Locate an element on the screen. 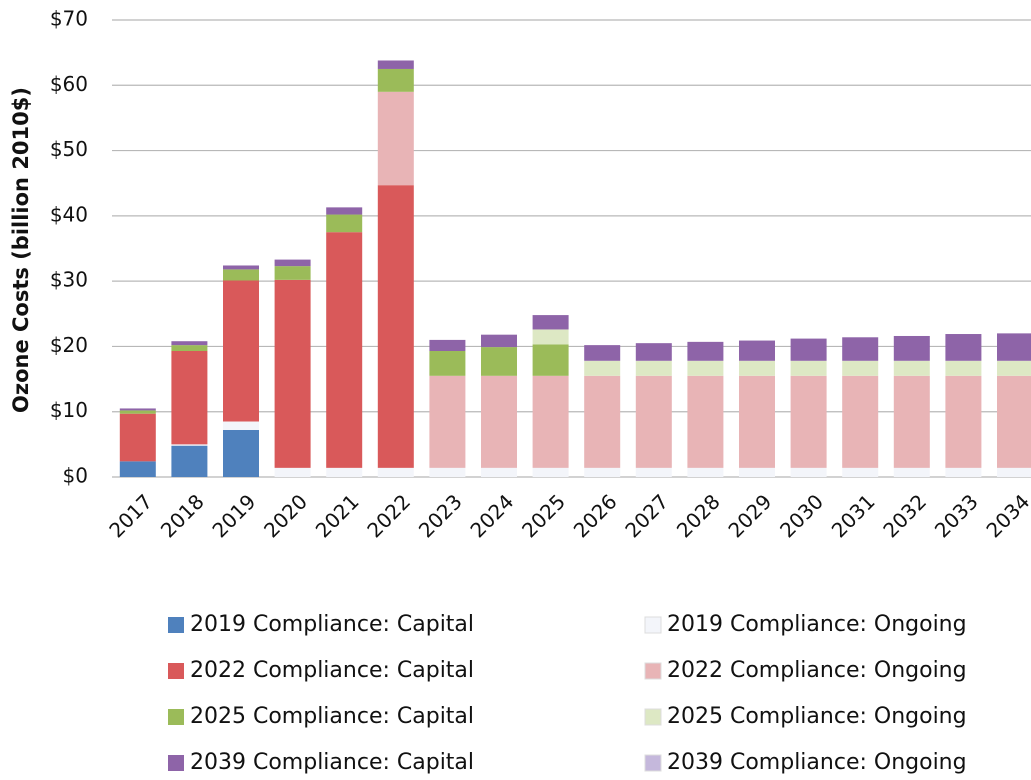 This screenshot has width=1031, height=780. x-tick-label: 2032 is located at coordinates (904, 515).